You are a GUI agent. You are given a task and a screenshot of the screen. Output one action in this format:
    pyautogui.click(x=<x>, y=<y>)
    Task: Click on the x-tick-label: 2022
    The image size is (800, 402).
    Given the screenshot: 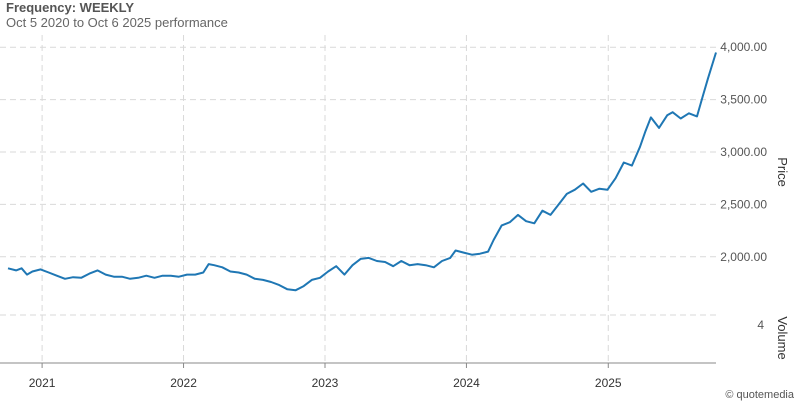 What is the action you would take?
    pyautogui.click(x=183, y=383)
    